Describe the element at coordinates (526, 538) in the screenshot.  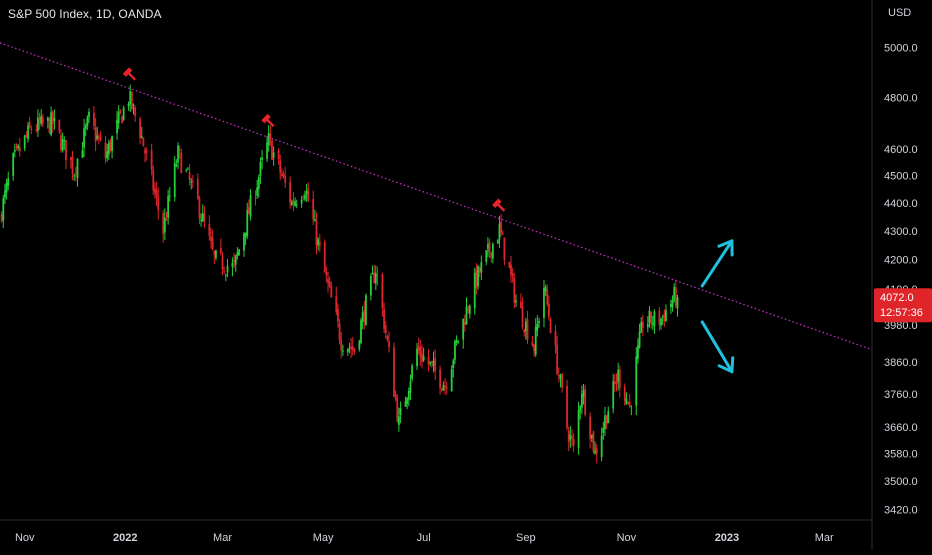
I see `x-tick-label: Sep` at that location.